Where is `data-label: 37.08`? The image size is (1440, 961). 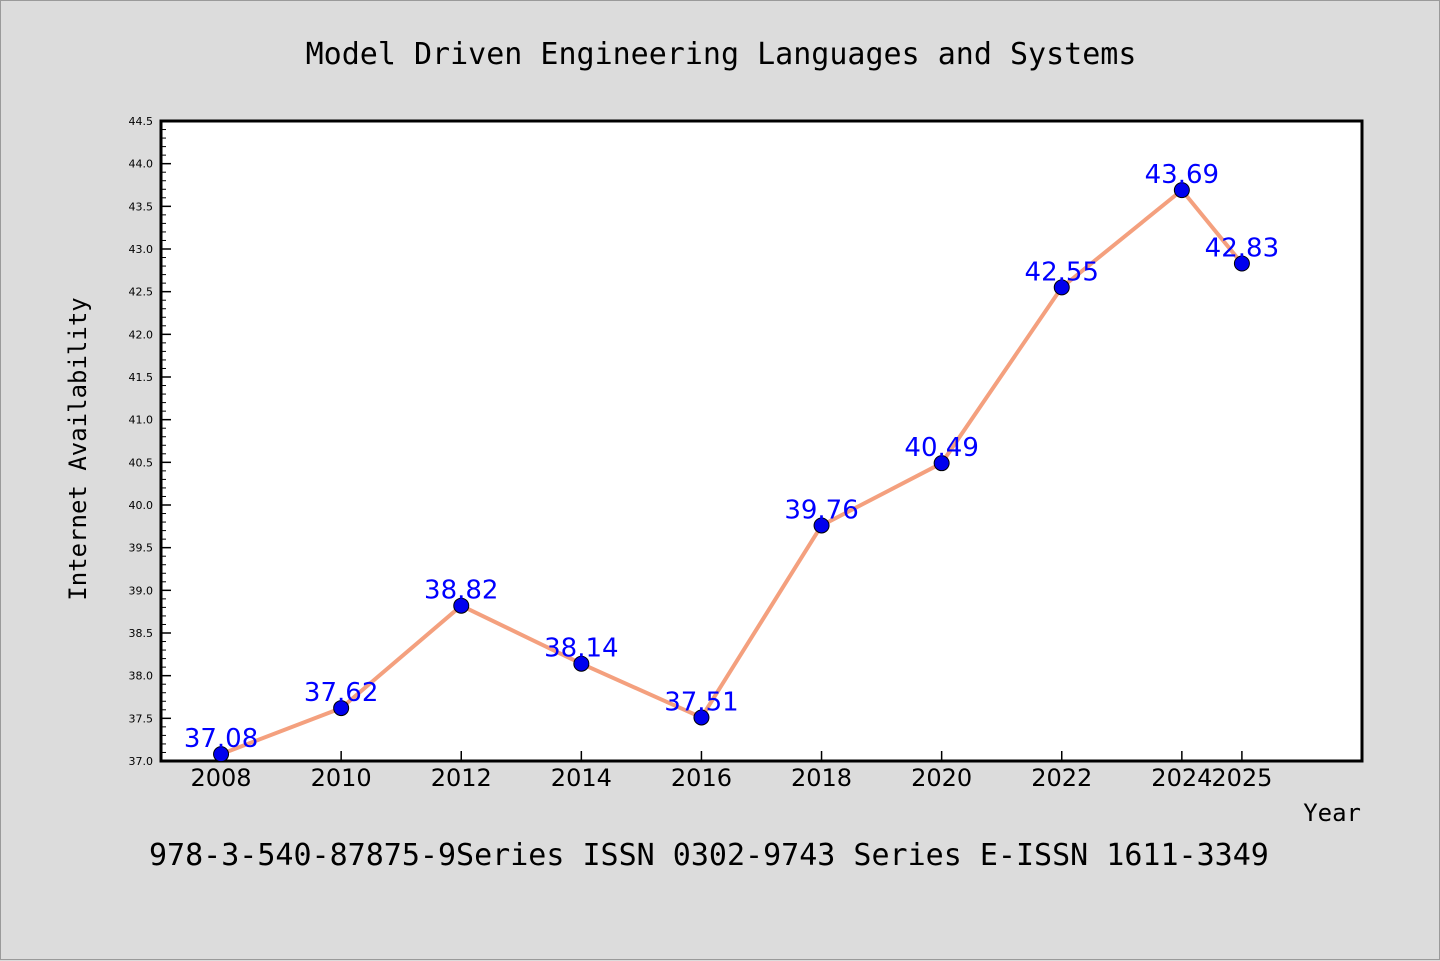 data-label: 37.08 is located at coordinates (221, 739).